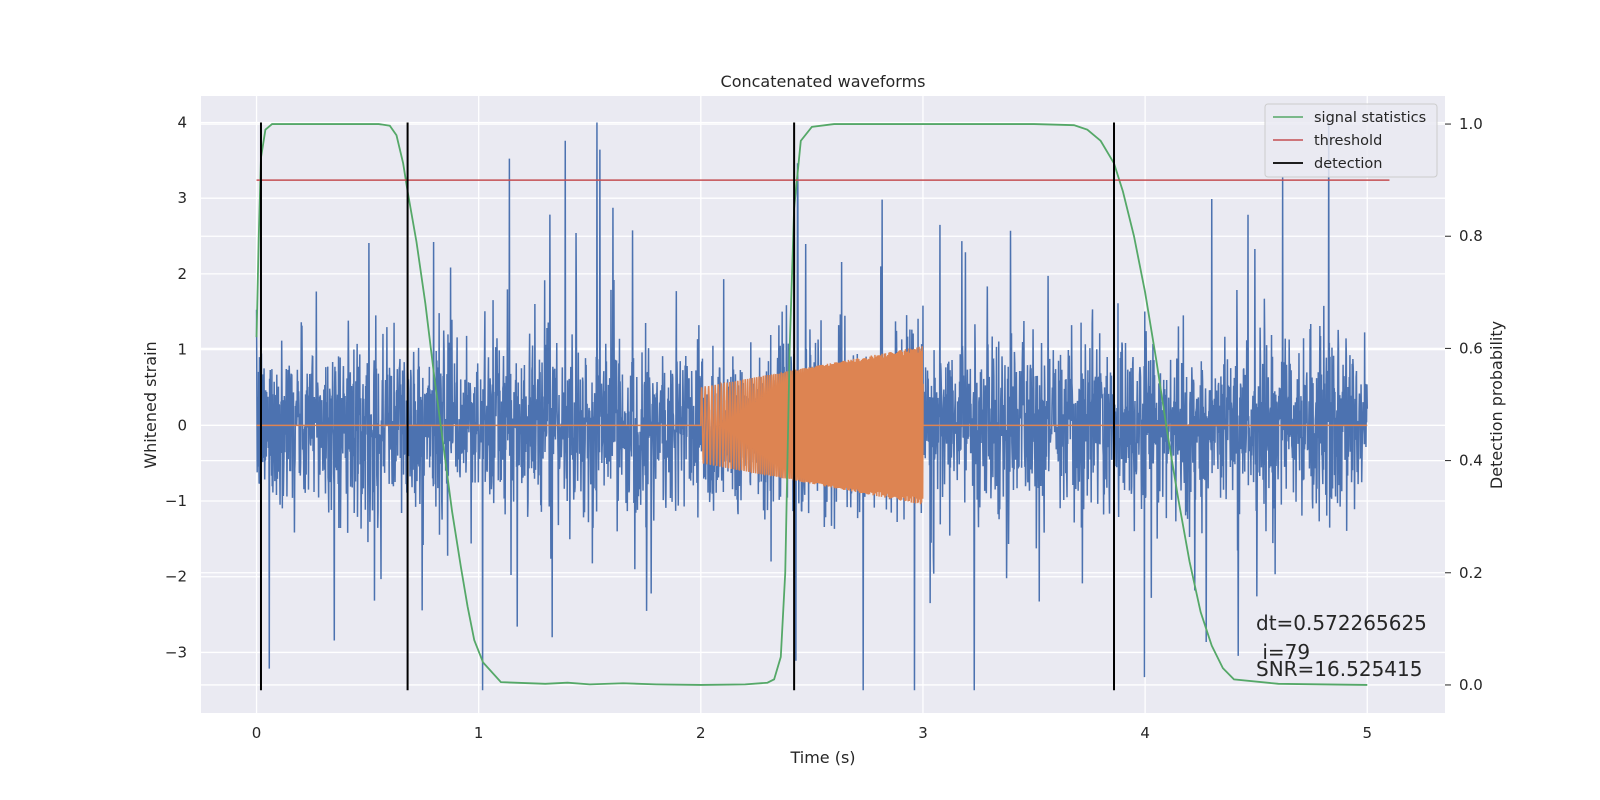 The width and height of the screenshot is (1600, 800). What do you see at coordinates (257, 733) in the screenshot?
I see `x-tick-label: 0` at bounding box center [257, 733].